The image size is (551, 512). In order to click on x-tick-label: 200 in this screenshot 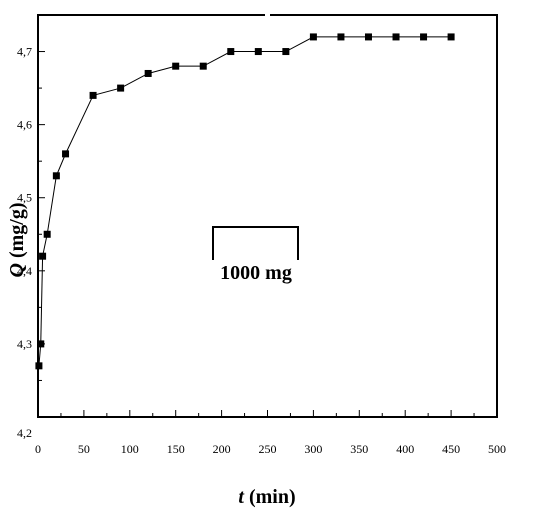, I will do `click(222, 449)`.